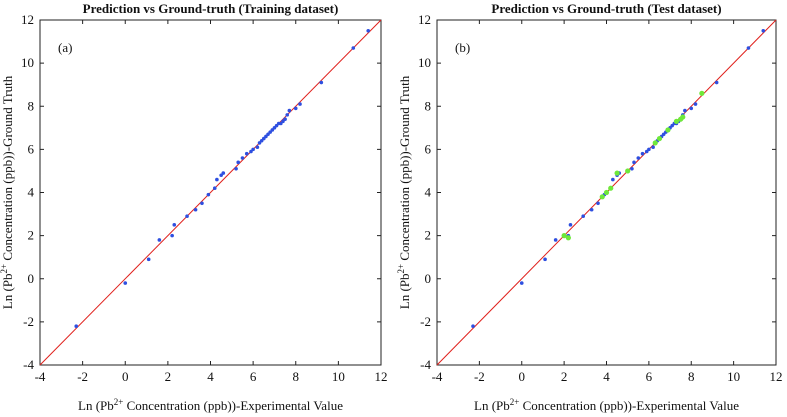 Image resolution: width=787 pixels, height=417 pixels. I want to click on x-tick-label: 0, so click(522, 376).